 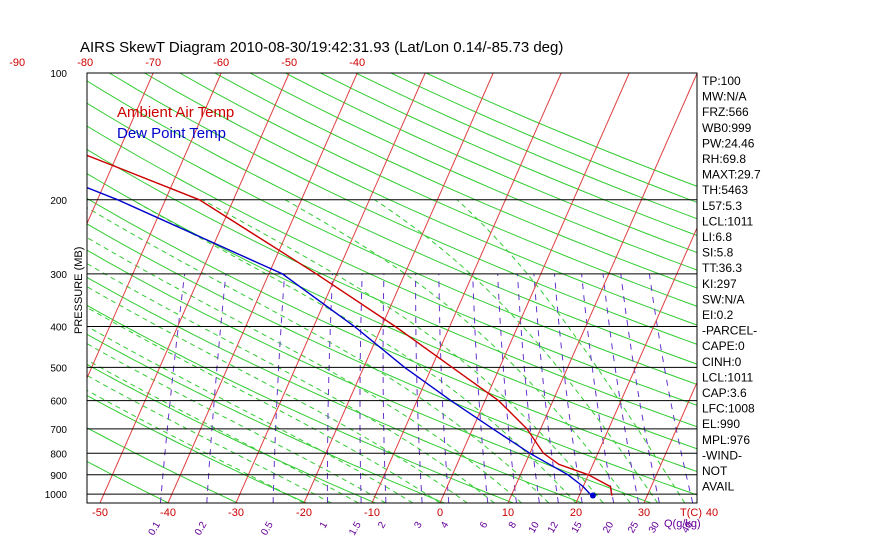 What do you see at coordinates (654, 528) in the screenshot?
I see `mixing-ratio-label: 30` at bounding box center [654, 528].